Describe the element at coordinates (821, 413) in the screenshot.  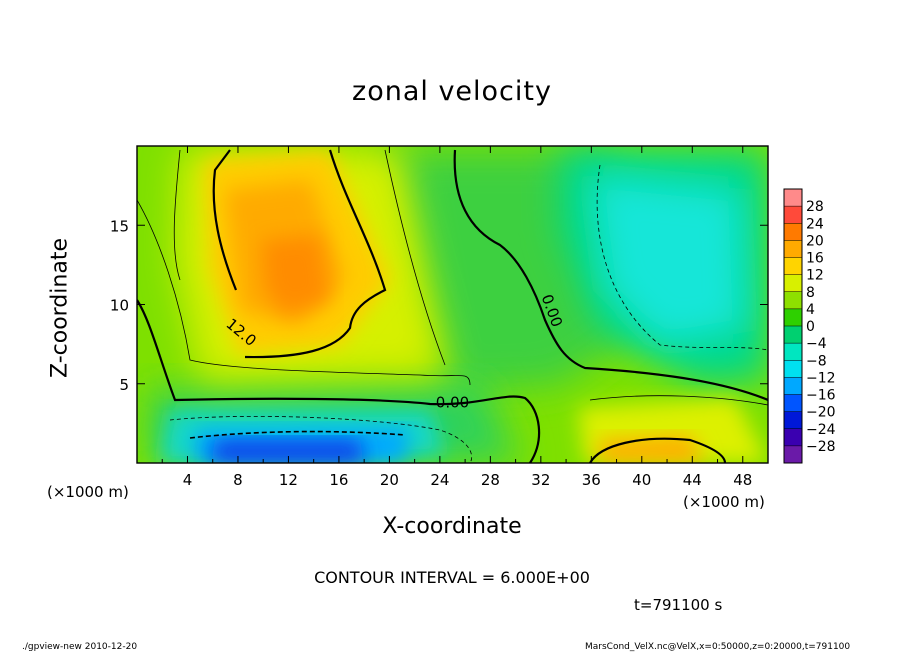
I see `colorbar-label: −20` at that location.